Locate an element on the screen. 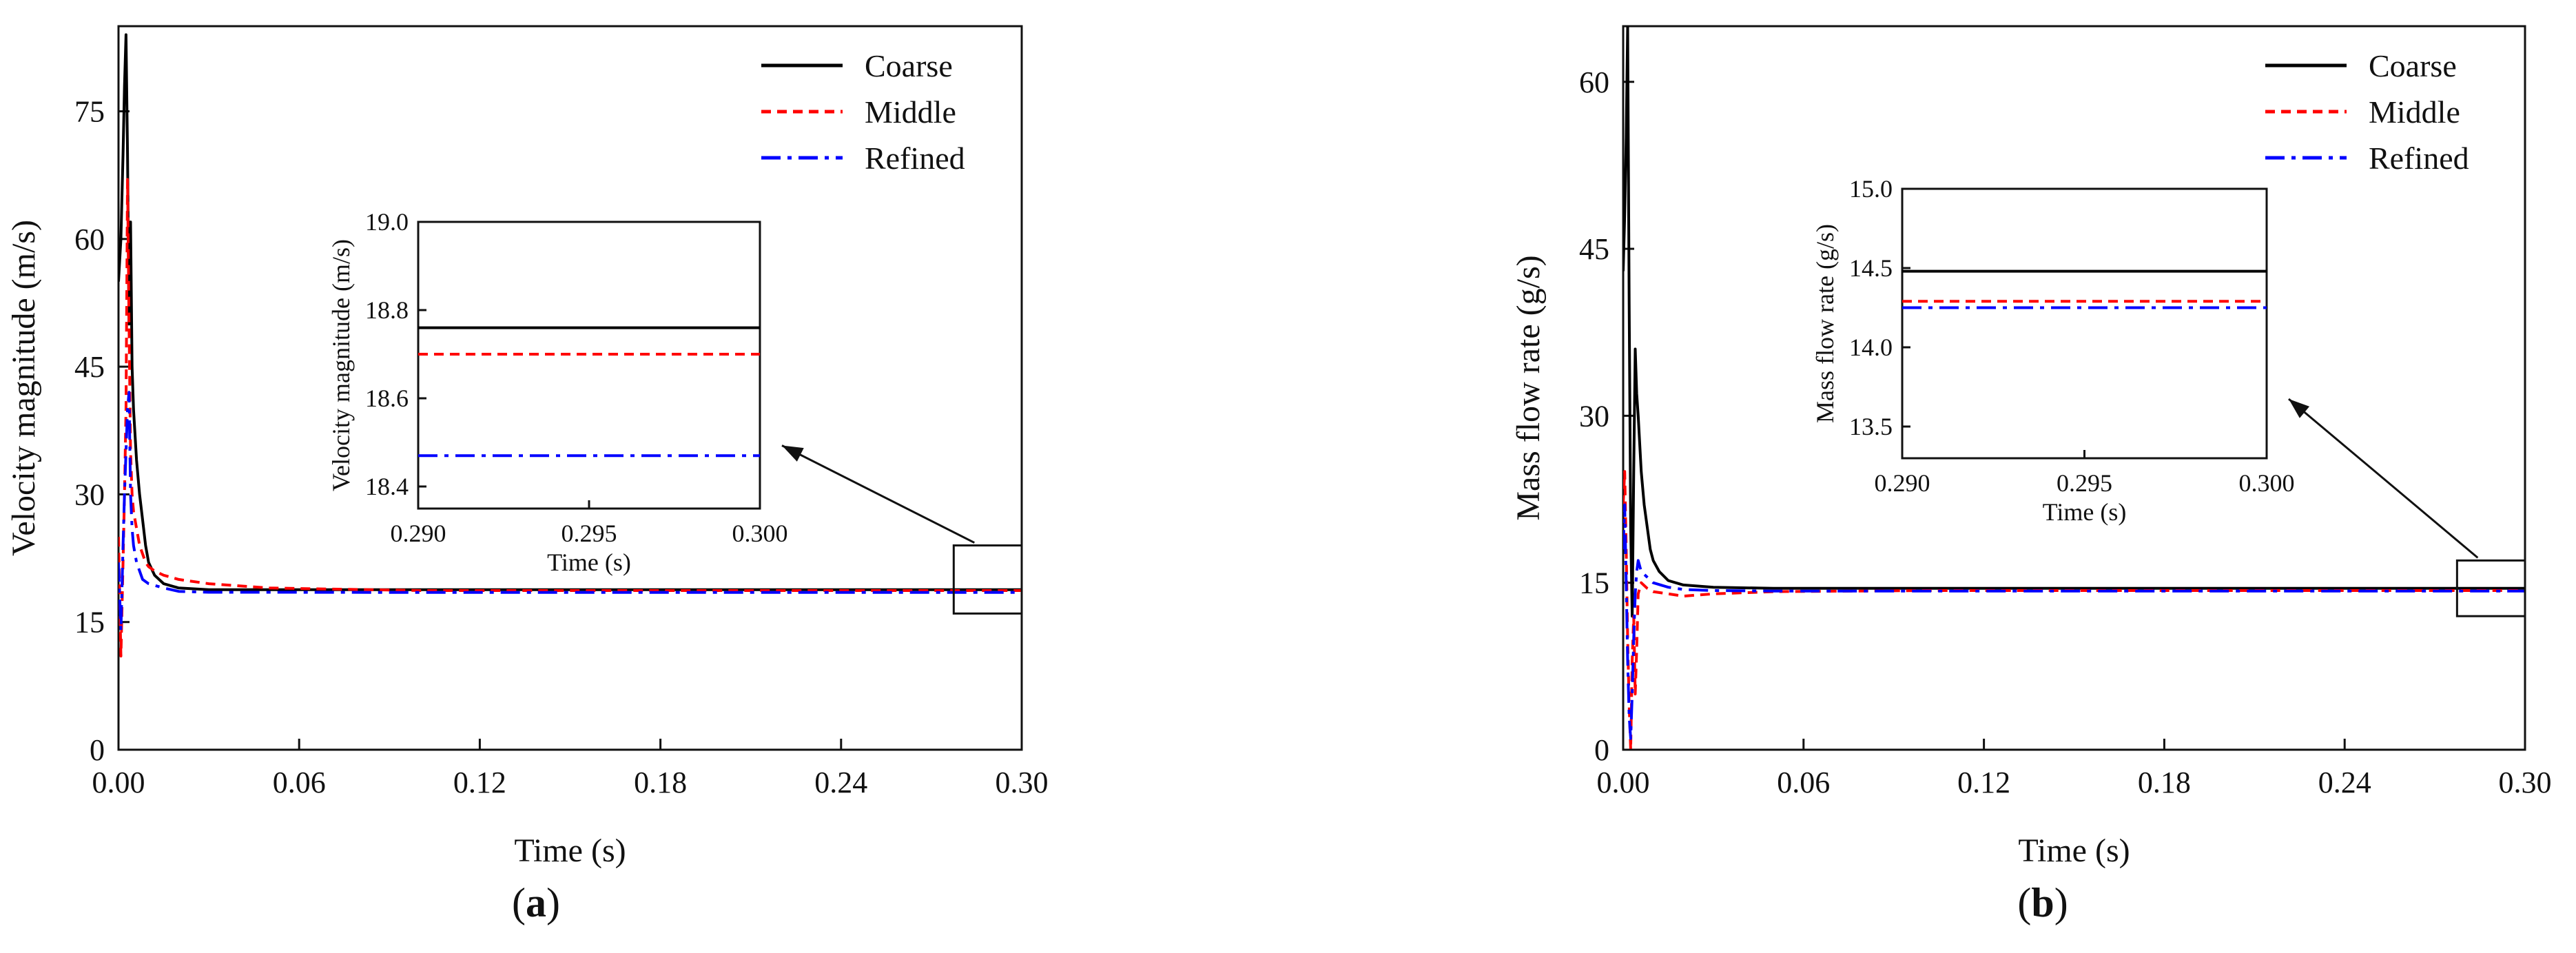 This screenshot has width=2576, height=953. y-axis-label: Velocity magnitude (m/s) is located at coordinates (24, 388).